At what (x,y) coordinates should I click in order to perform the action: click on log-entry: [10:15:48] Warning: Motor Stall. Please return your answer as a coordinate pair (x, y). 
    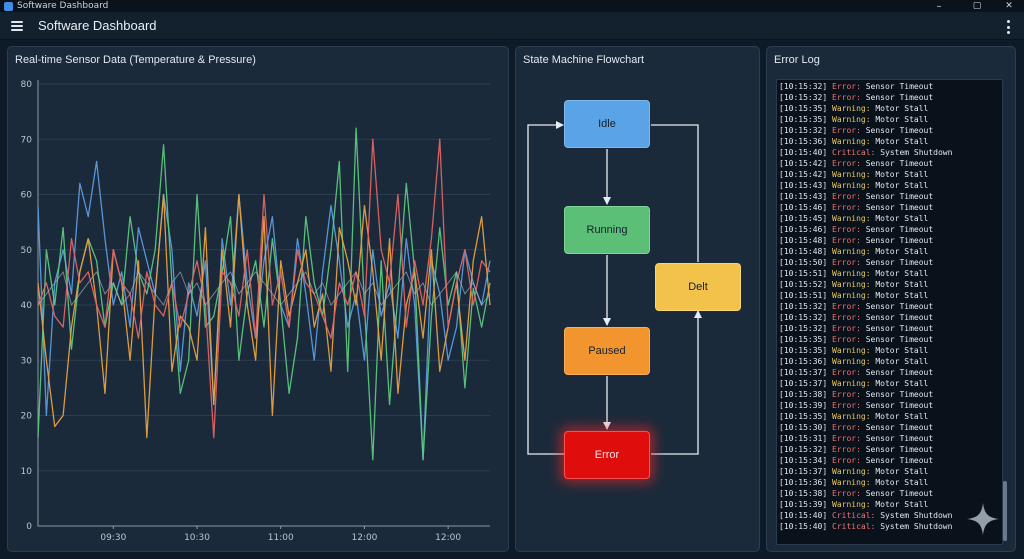
    Looking at the image, I should click on (865, 251).